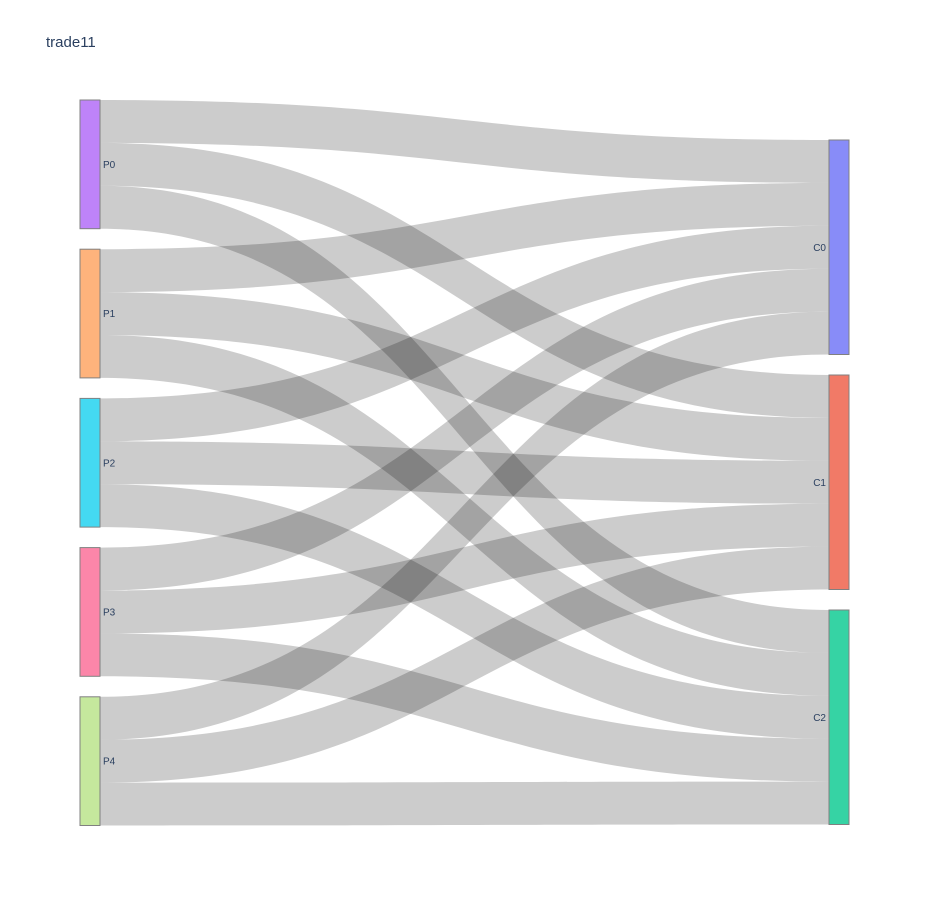 The image size is (929, 903). What do you see at coordinates (819, 483) in the screenshot?
I see `node-label-C1: C1` at bounding box center [819, 483].